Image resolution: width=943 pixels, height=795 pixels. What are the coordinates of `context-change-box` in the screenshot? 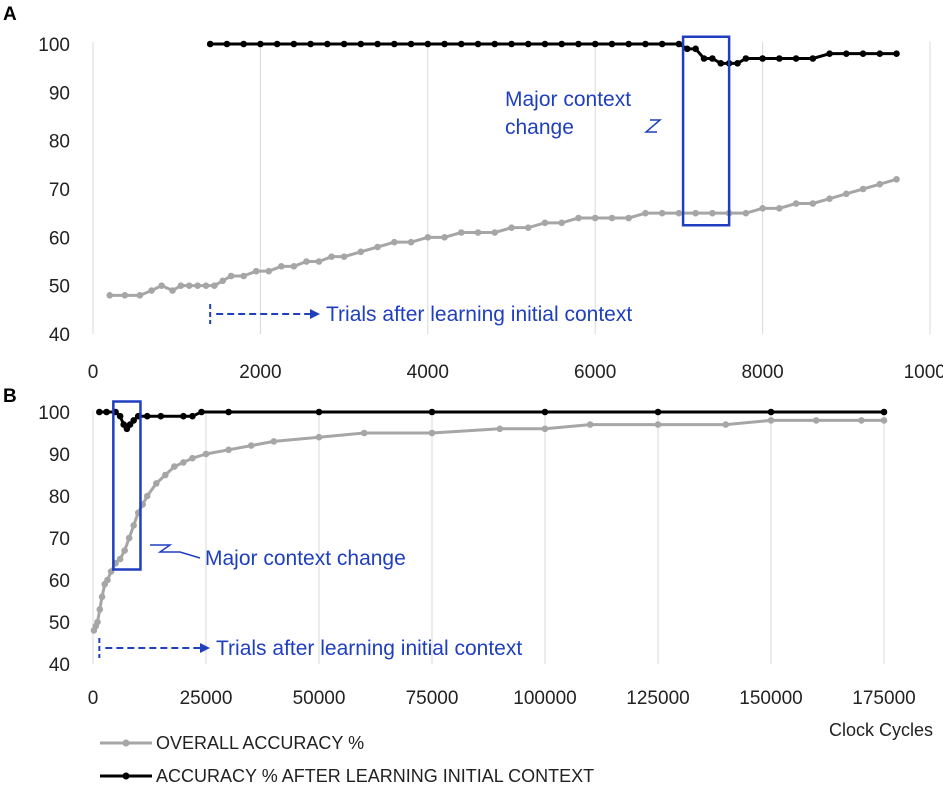 It's located at (127, 485).